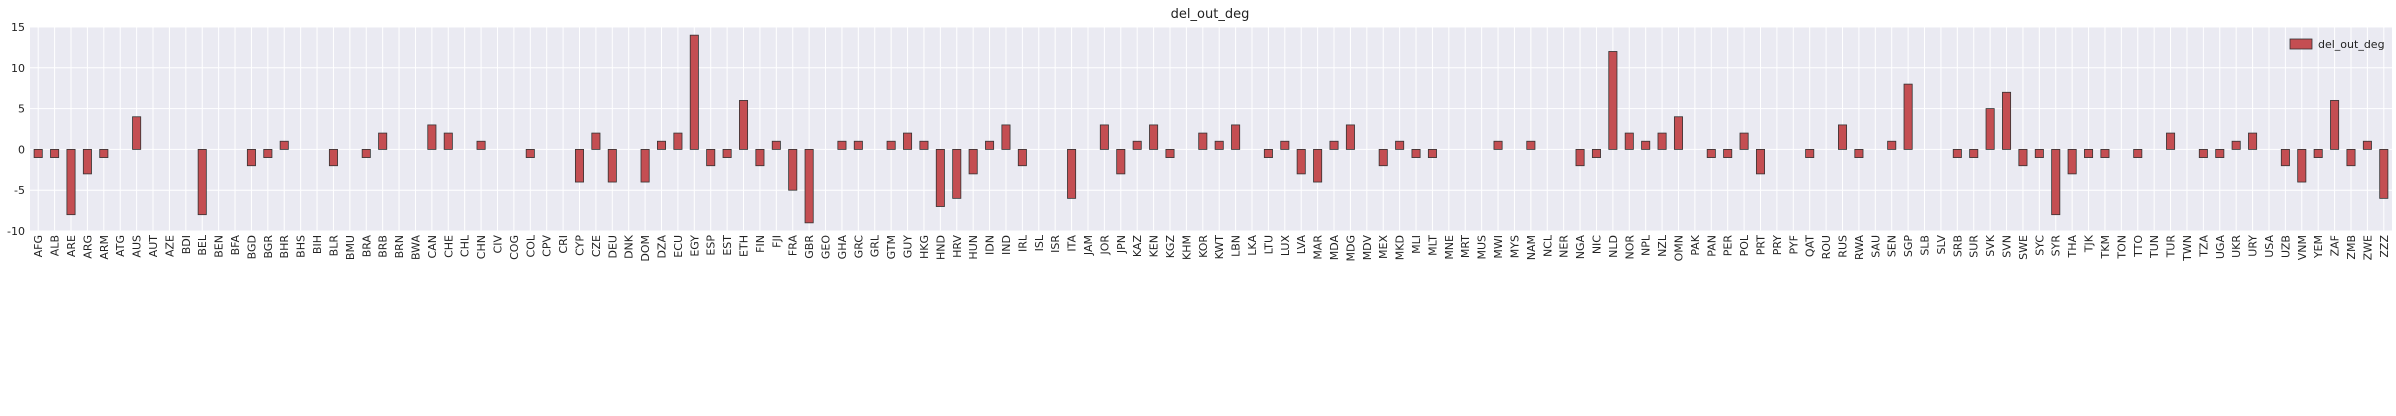 This screenshot has height=416, width=2396. What do you see at coordinates (1596, 244) in the screenshot?
I see `x-tick-label: NIC` at bounding box center [1596, 244].